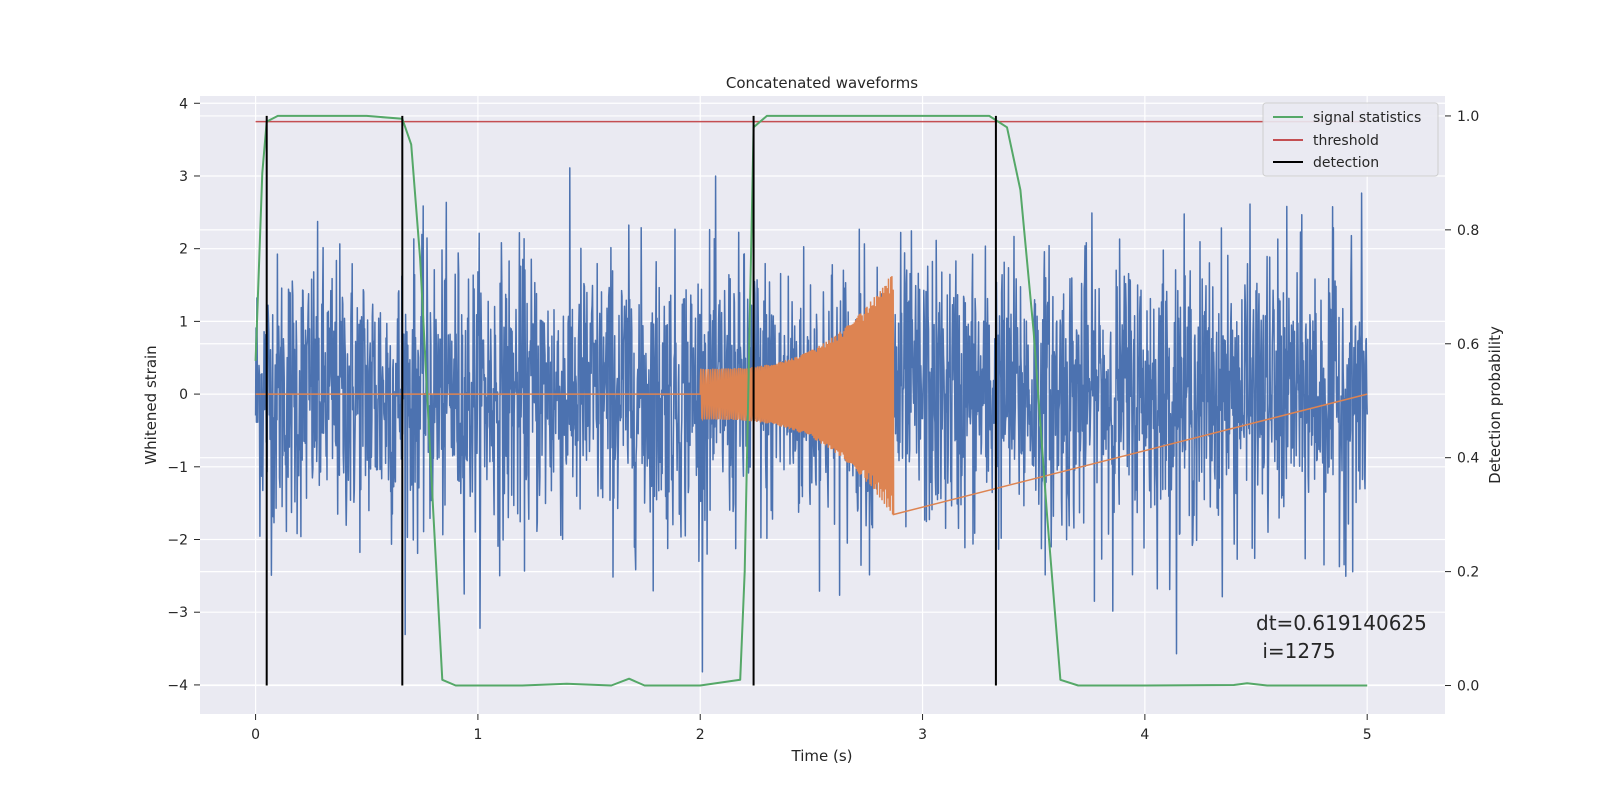 This screenshot has width=1600, height=800. What do you see at coordinates (183, 177) in the screenshot?
I see `y-tick-label: 3` at bounding box center [183, 177].